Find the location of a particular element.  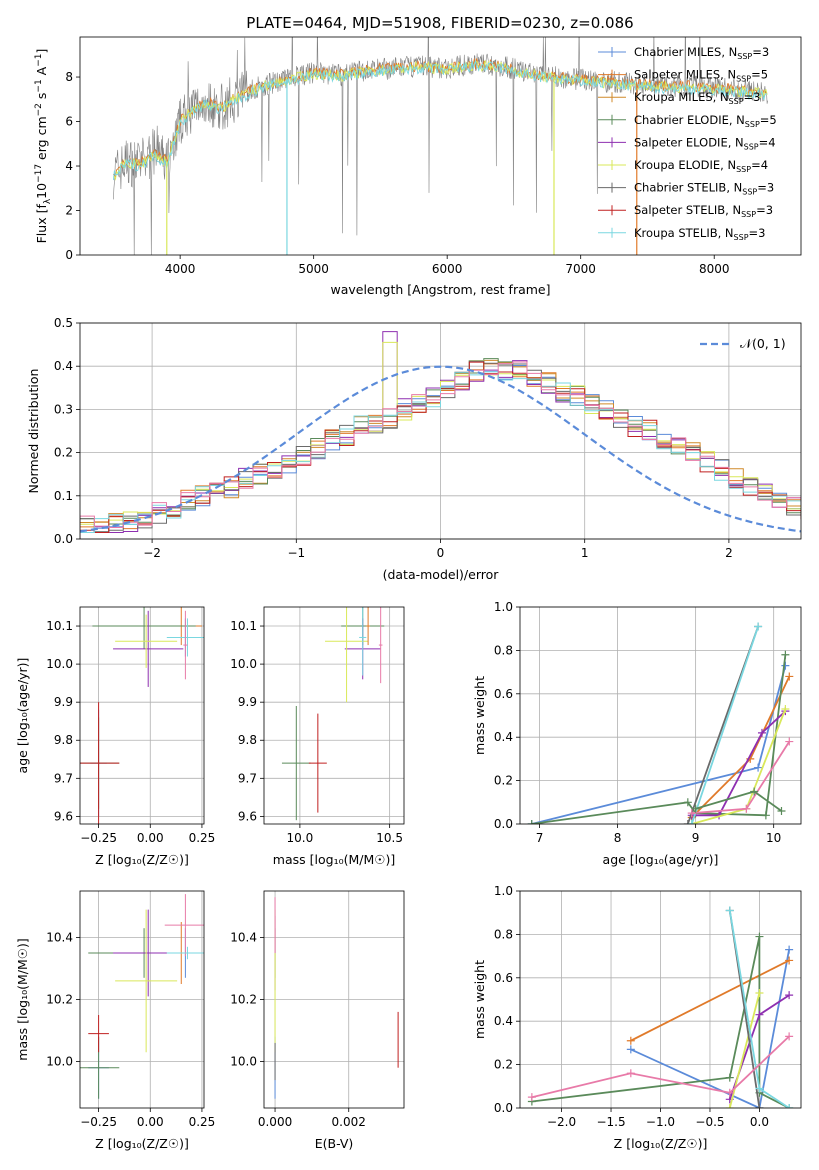

weight-series is located at coordinates (660, 1007).